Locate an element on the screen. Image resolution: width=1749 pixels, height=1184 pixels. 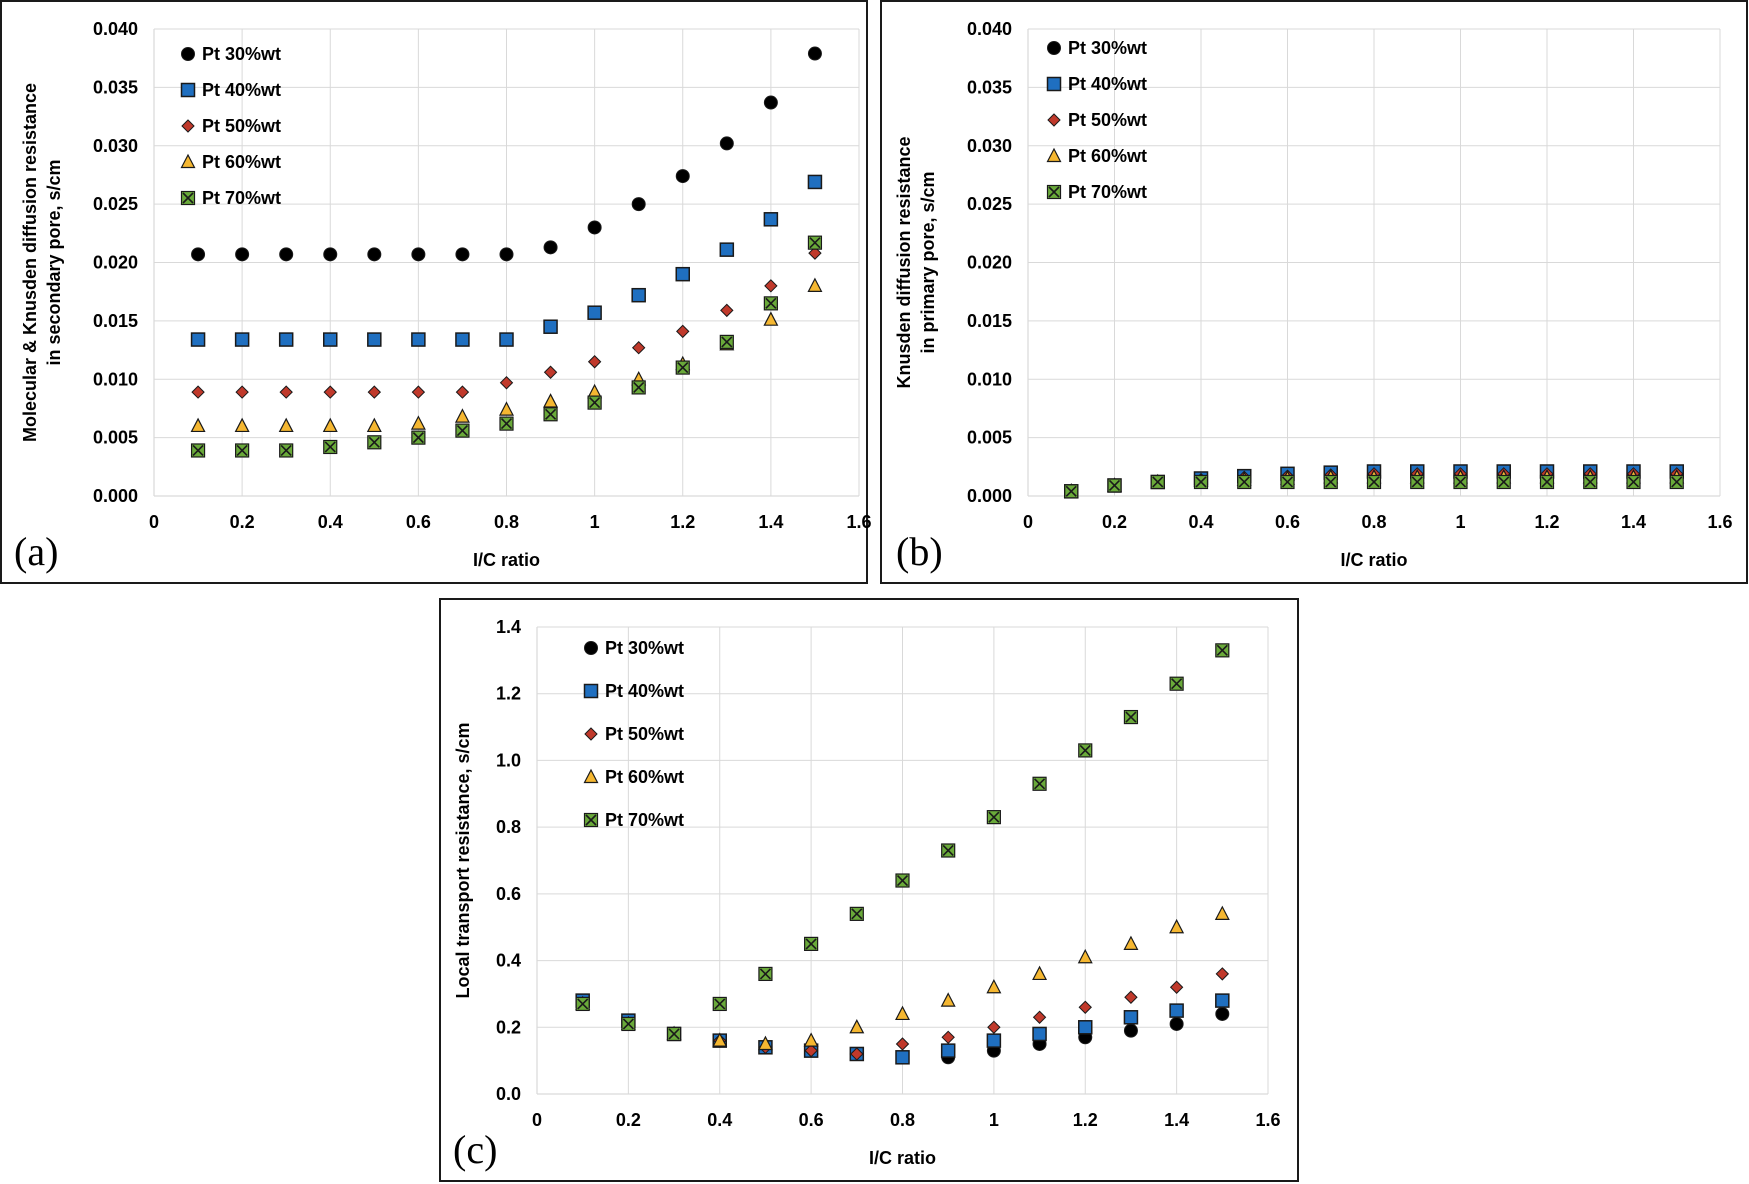
chart-a-y-tick-label: 0.035 is located at coordinates (115, 87).